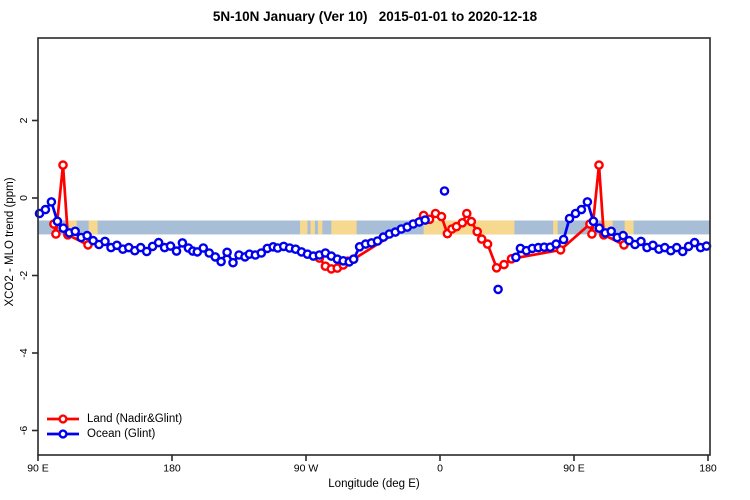 The image size is (750, 500). I want to click on legend-label: Land (Nadir&Glint), so click(135, 418).